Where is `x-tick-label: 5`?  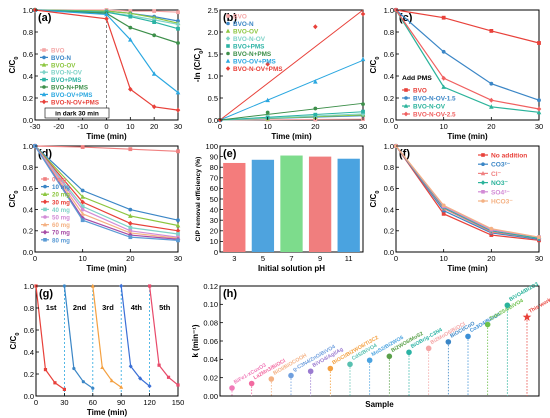
x-tick-label: 5 is located at coordinates (263, 258).